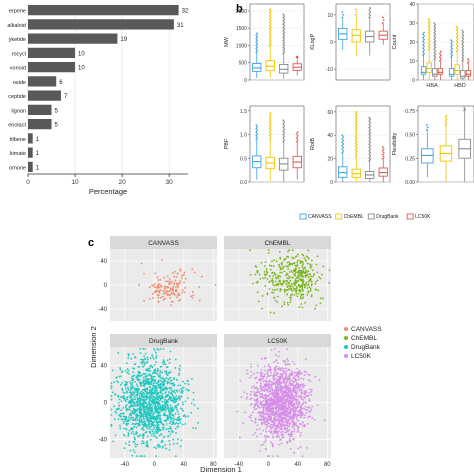 The width and height of the screenshot is (474, 474). What do you see at coordinates (410, 216) in the screenshot?
I see `legend-key` at bounding box center [410, 216].